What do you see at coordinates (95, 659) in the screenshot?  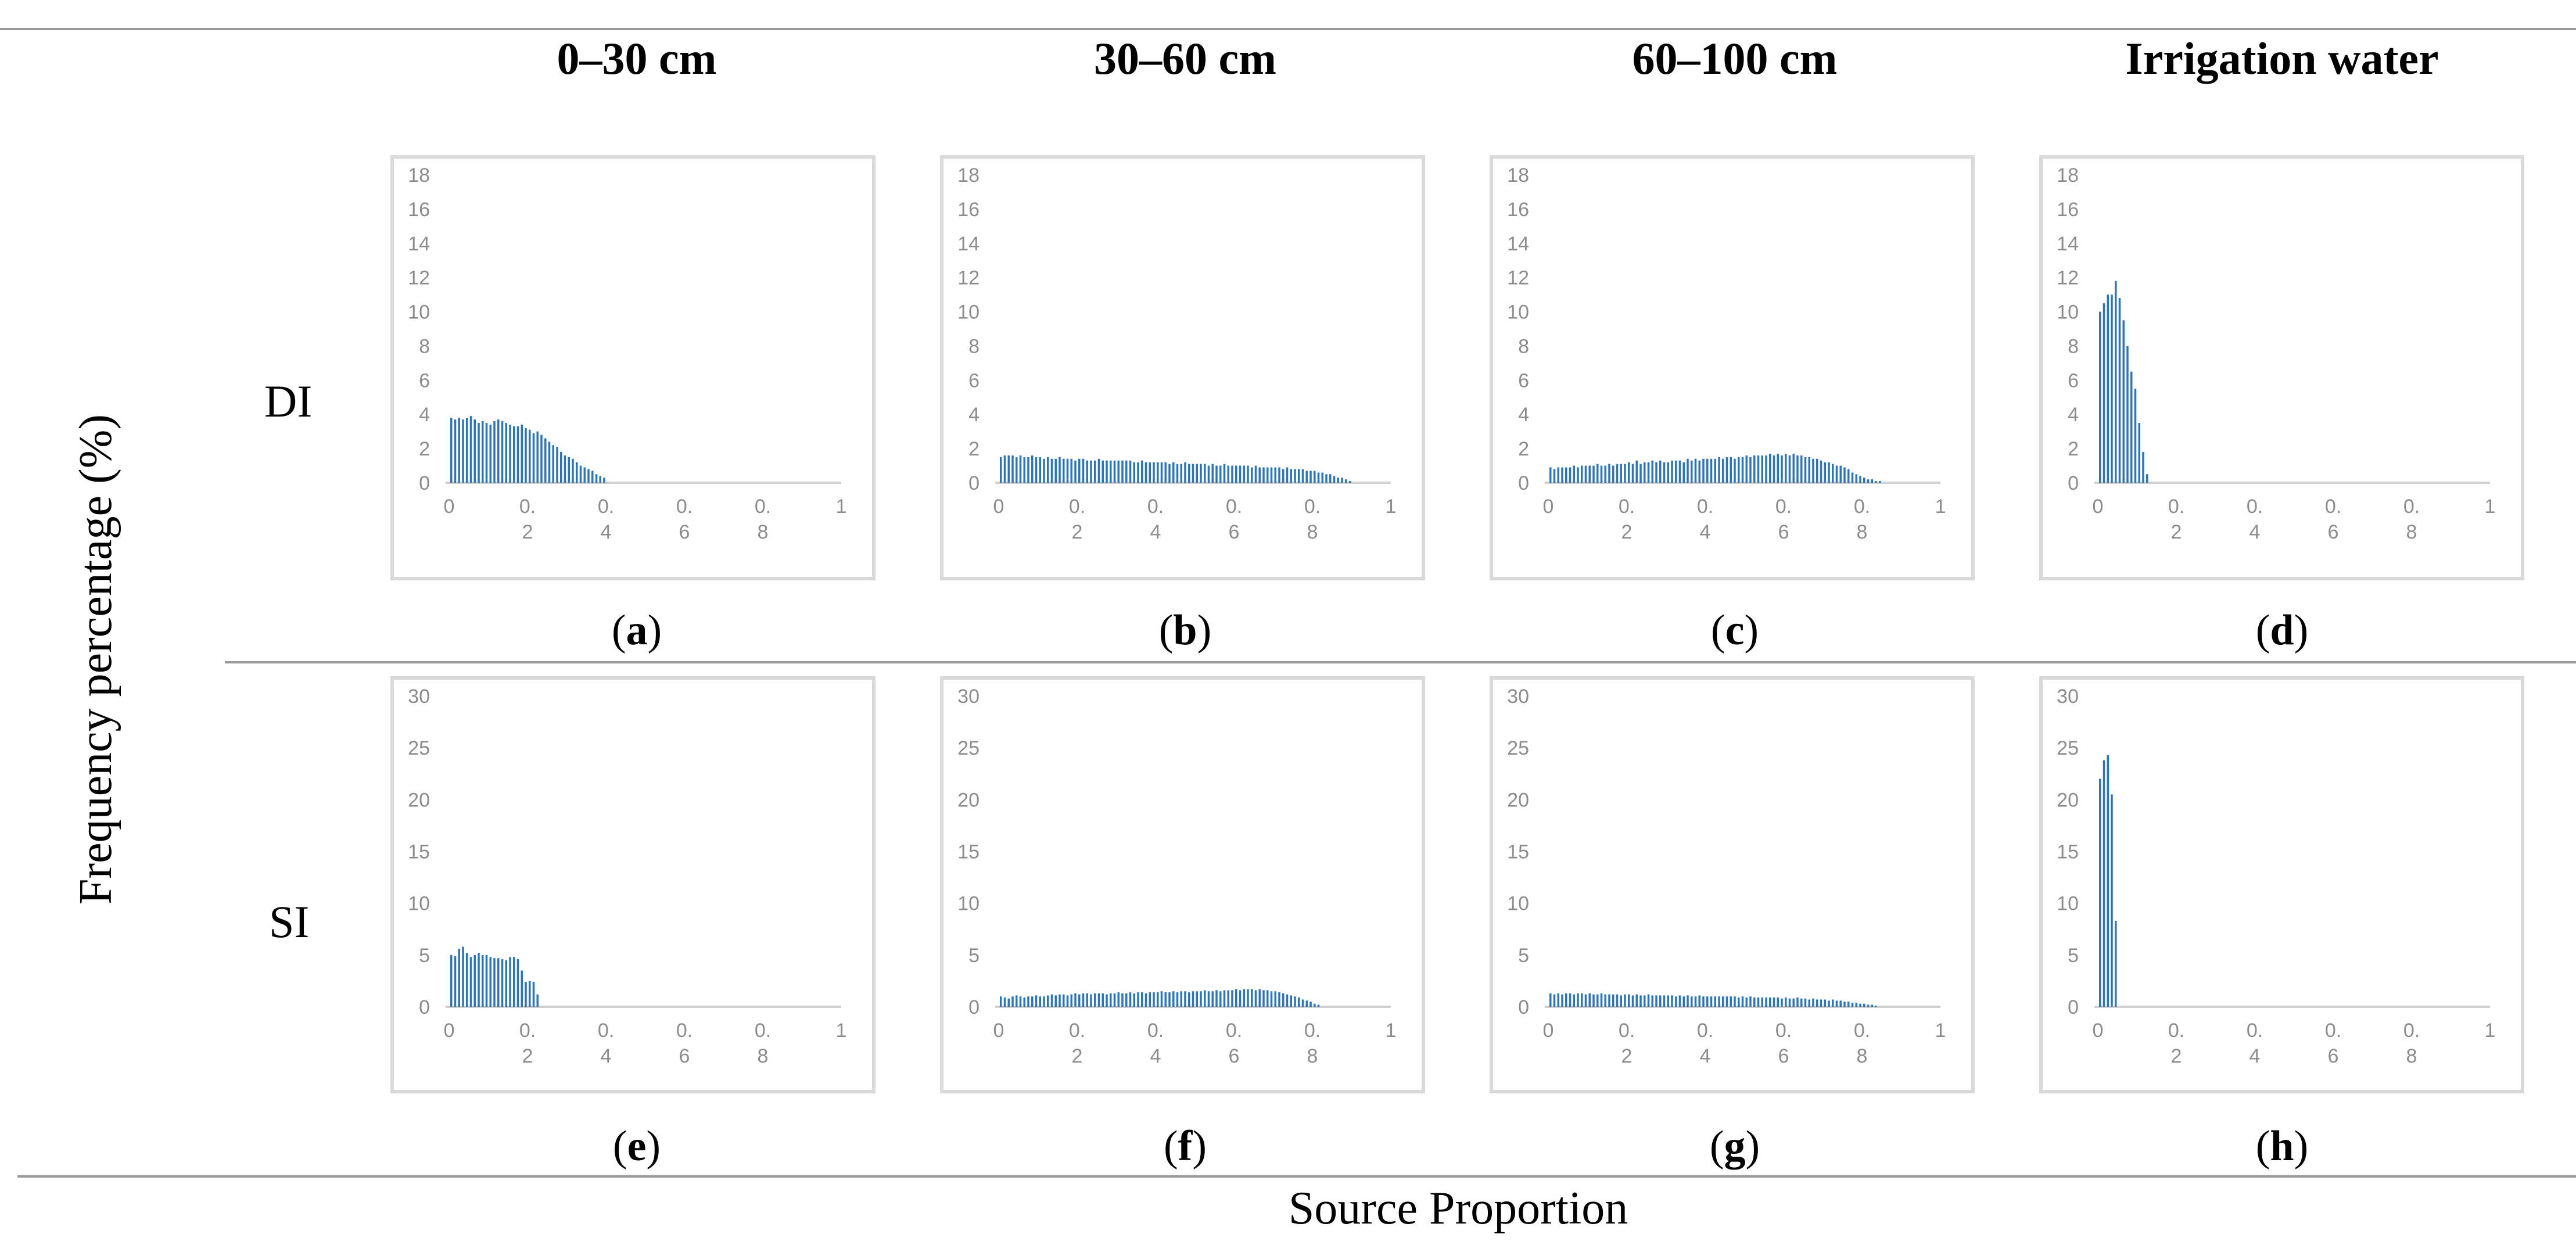 I see `y-axis-label: Frequency percentage (%)` at bounding box center [95, 659].